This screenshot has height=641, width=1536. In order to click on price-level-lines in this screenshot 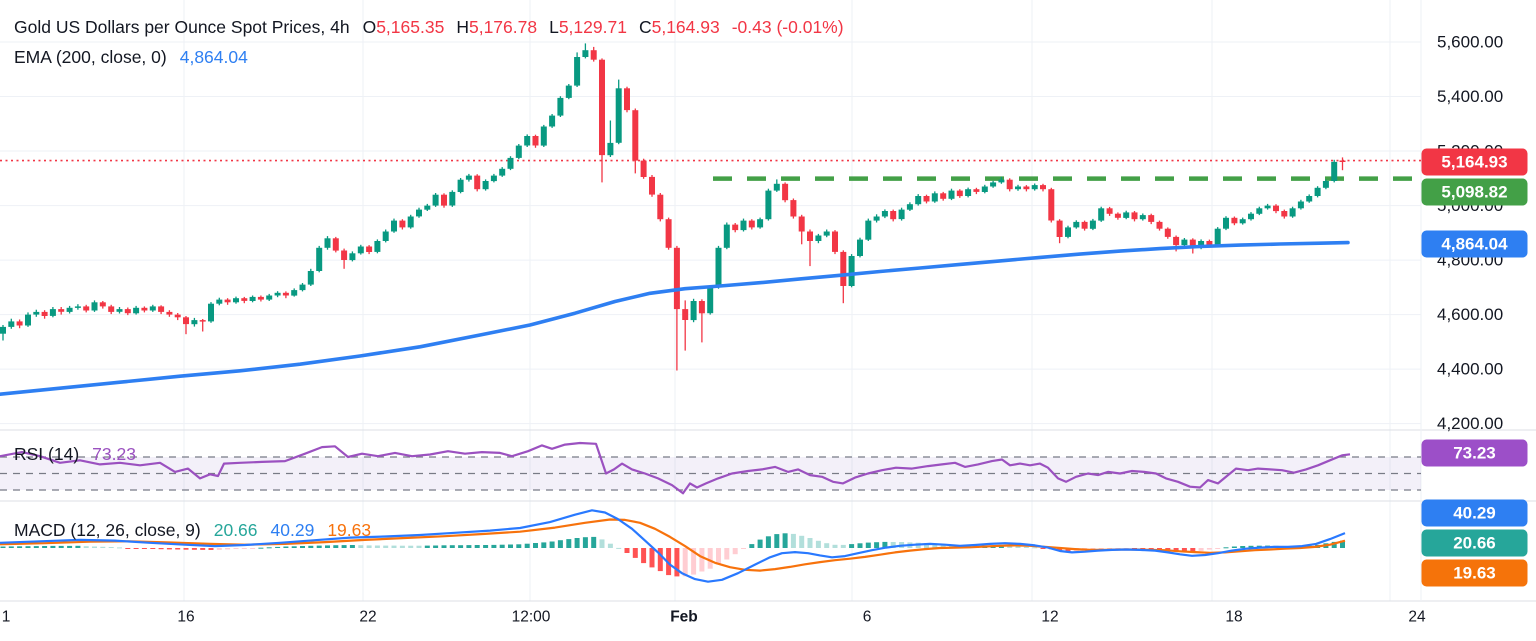, I will do `click(710, 170)`.